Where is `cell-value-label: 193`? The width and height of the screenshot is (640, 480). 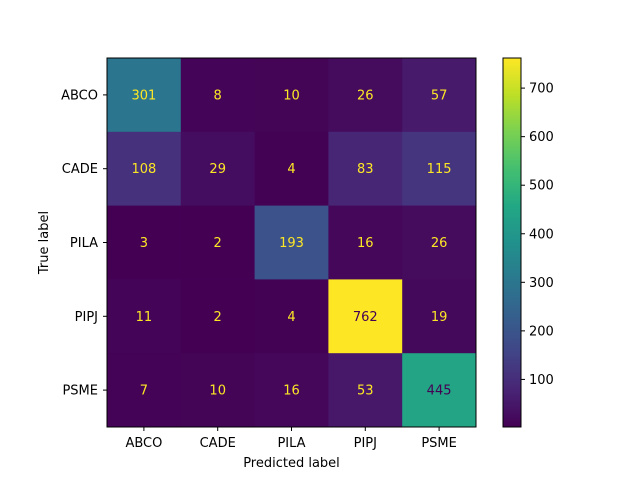
cell-value-label: 193 is located at coordinates (291, 243).